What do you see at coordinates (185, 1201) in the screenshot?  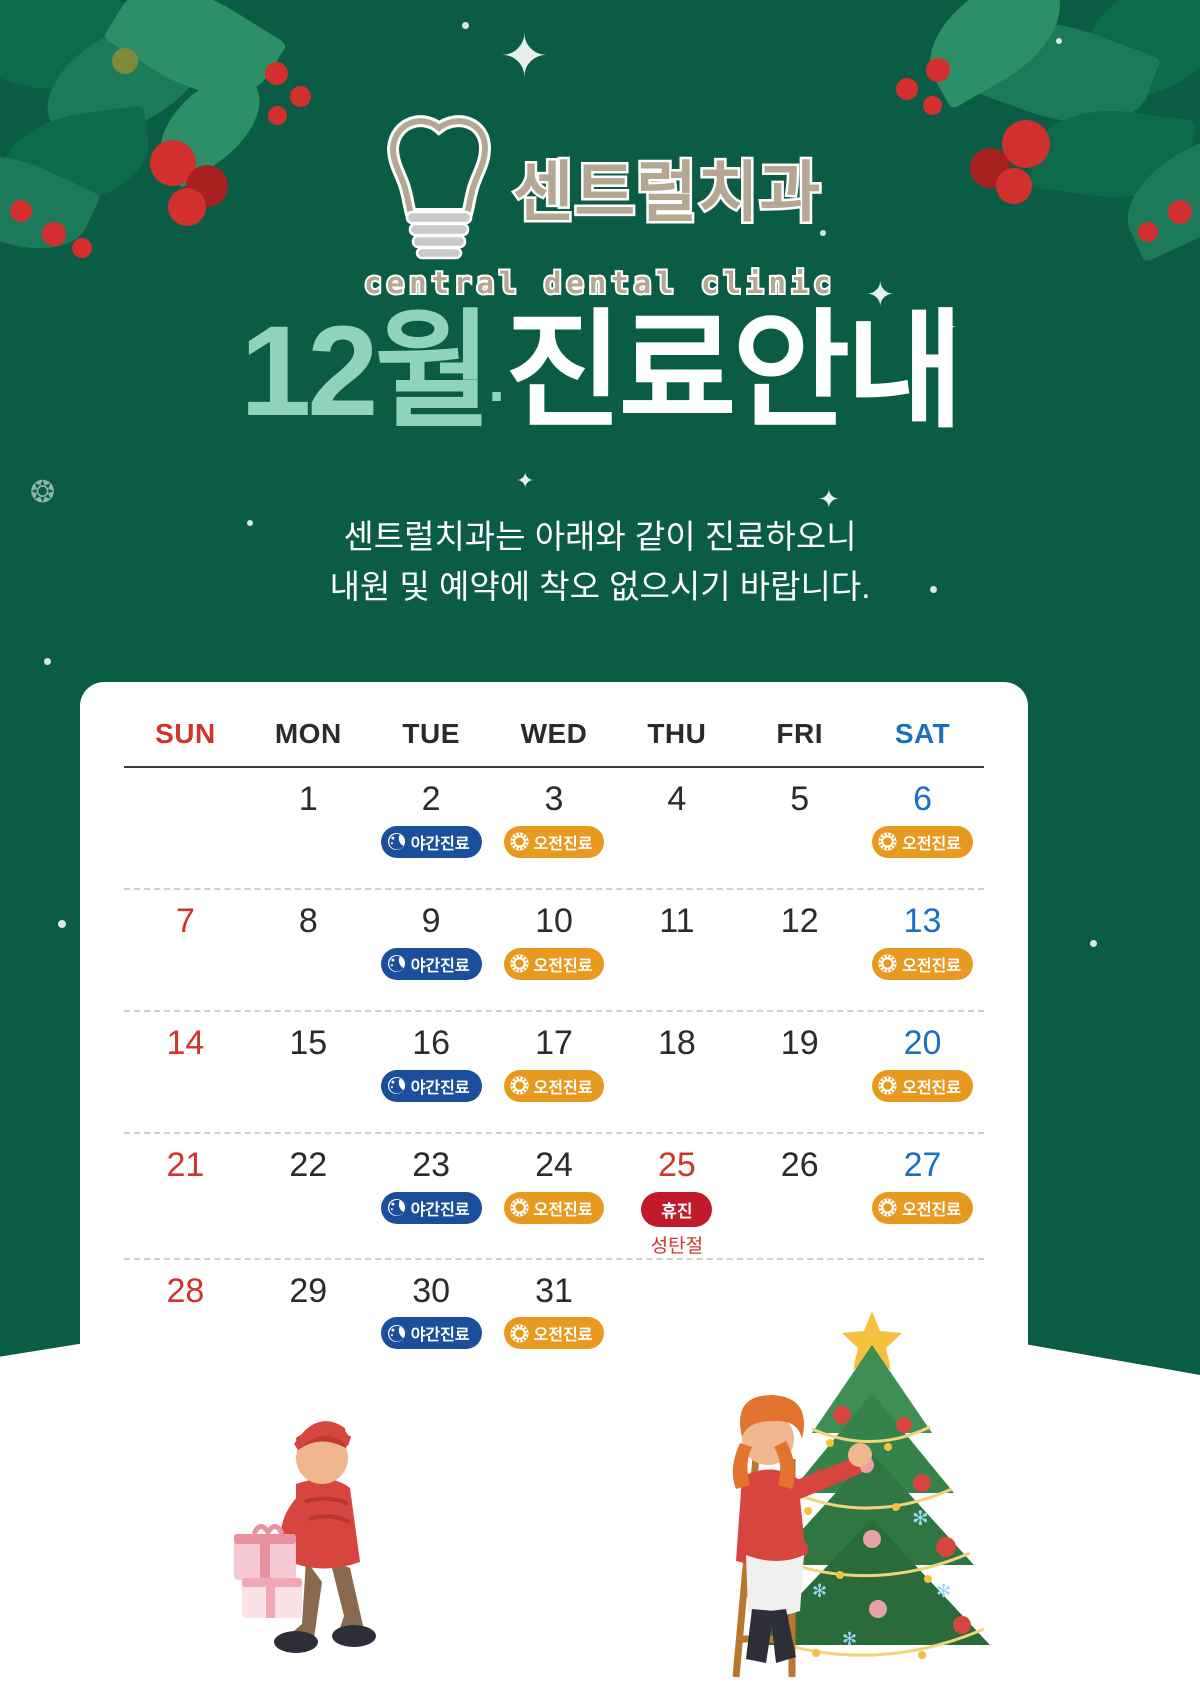 I see `day-cell-21: 21` at bounding box center [185, 1201].